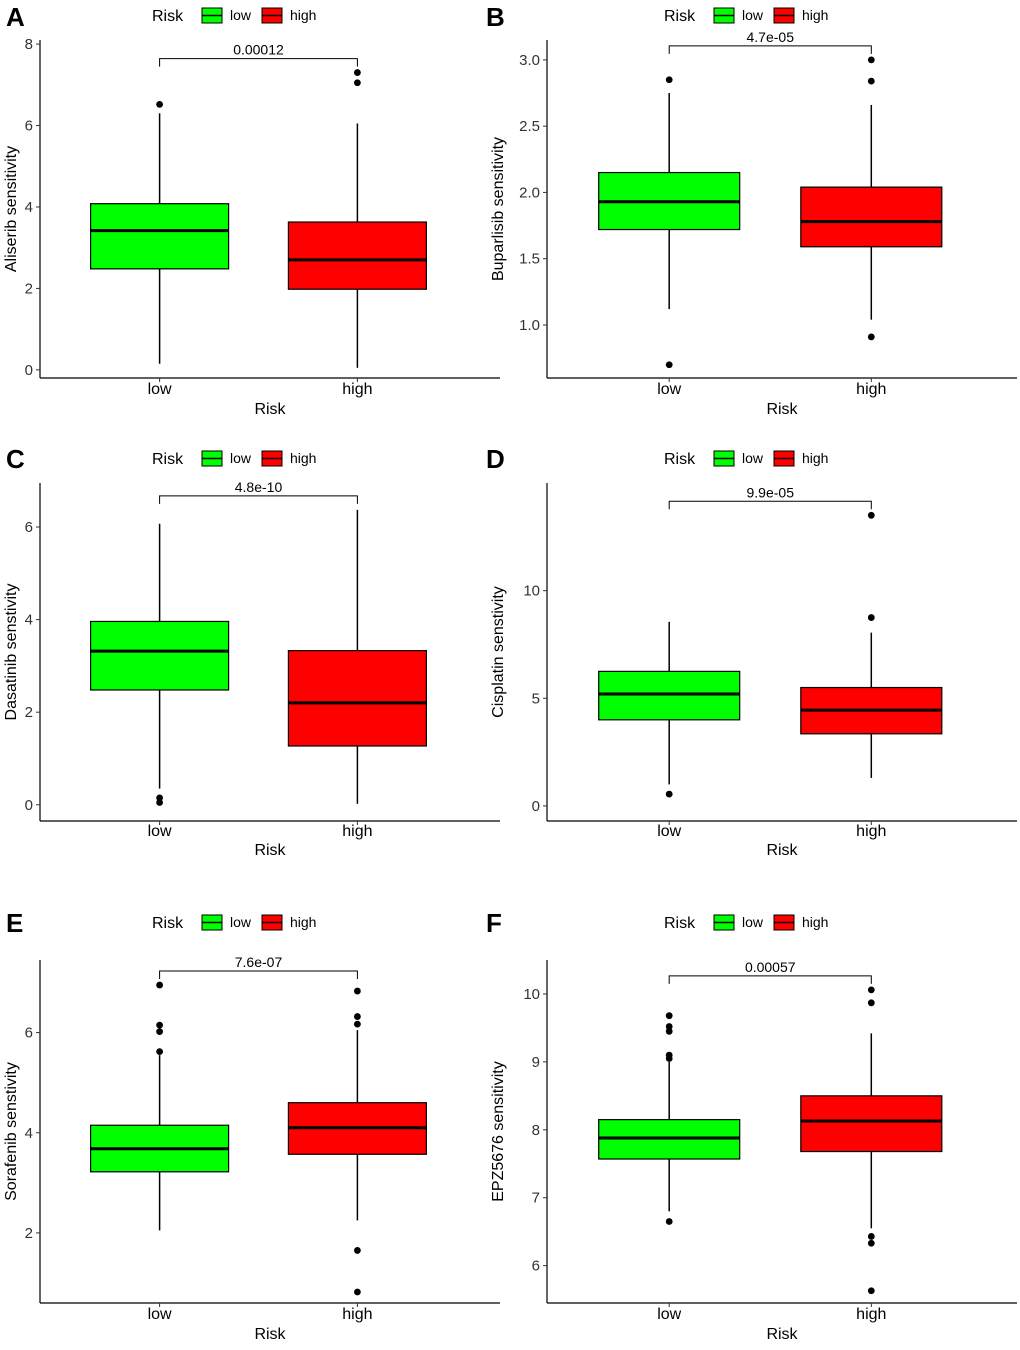 The width and height of the screenshot is (1020, 1350). I want to click on y-tick-label: 3.0, so click(529, 60).